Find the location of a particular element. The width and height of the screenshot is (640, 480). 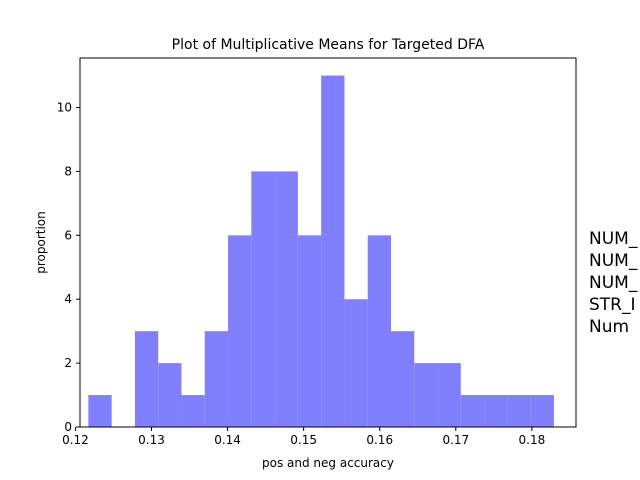

side-annotation-line: Num is located at coordinates (609, 327).